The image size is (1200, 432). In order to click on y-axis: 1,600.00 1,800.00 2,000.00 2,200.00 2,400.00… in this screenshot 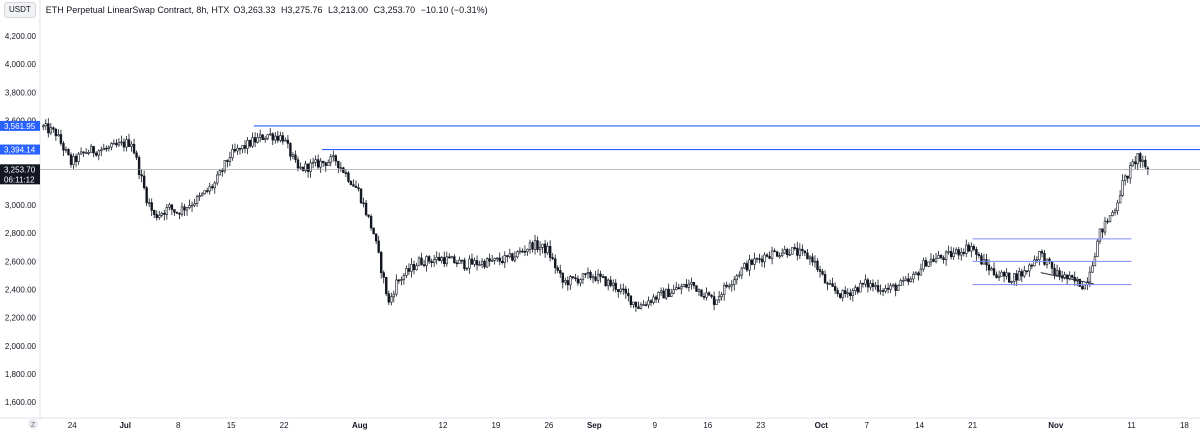, I will do `click(22, 210)`.